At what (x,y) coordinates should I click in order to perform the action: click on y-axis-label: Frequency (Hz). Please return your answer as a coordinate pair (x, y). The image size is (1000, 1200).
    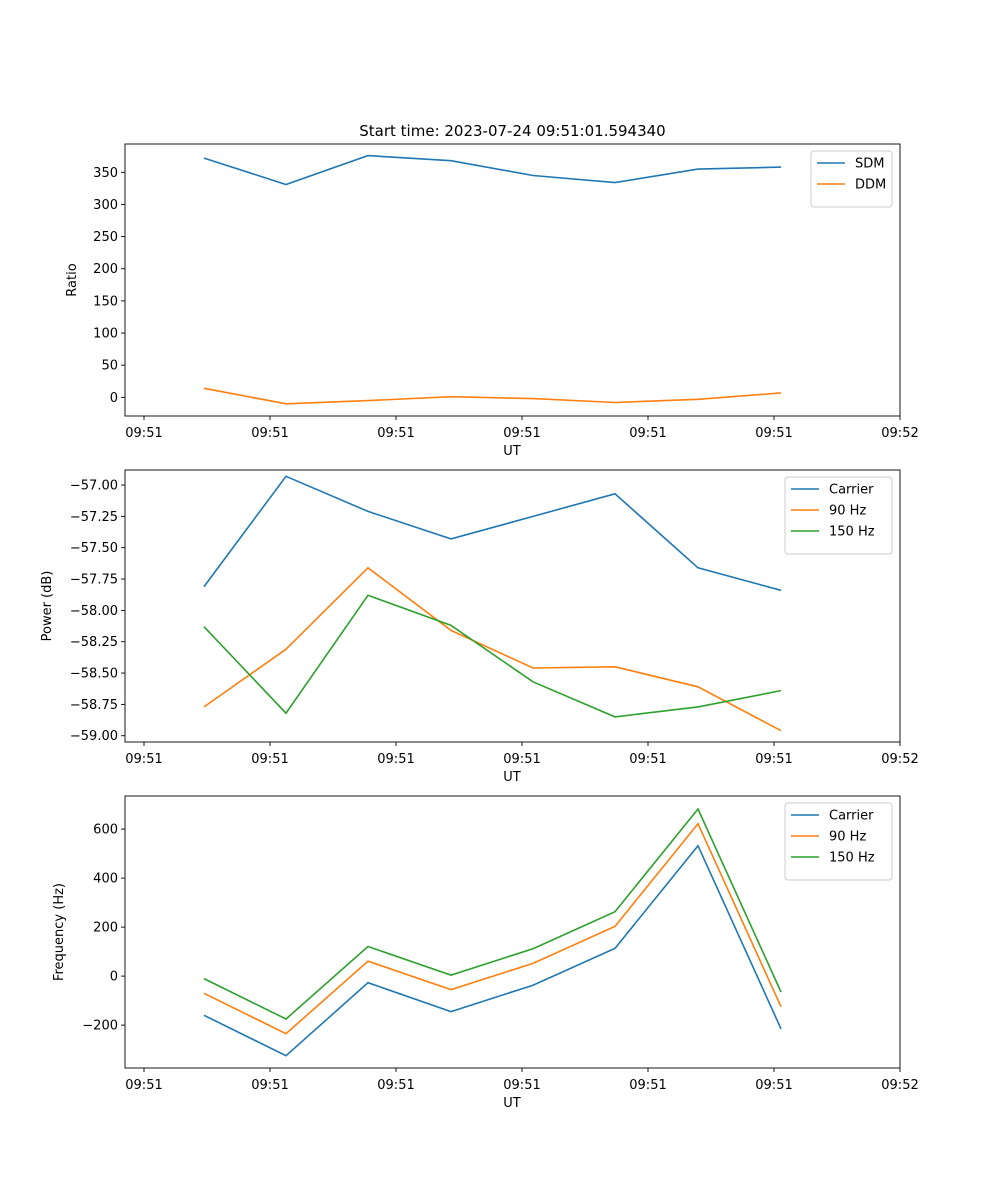
    Looking at the image, I should click on (59, 932).